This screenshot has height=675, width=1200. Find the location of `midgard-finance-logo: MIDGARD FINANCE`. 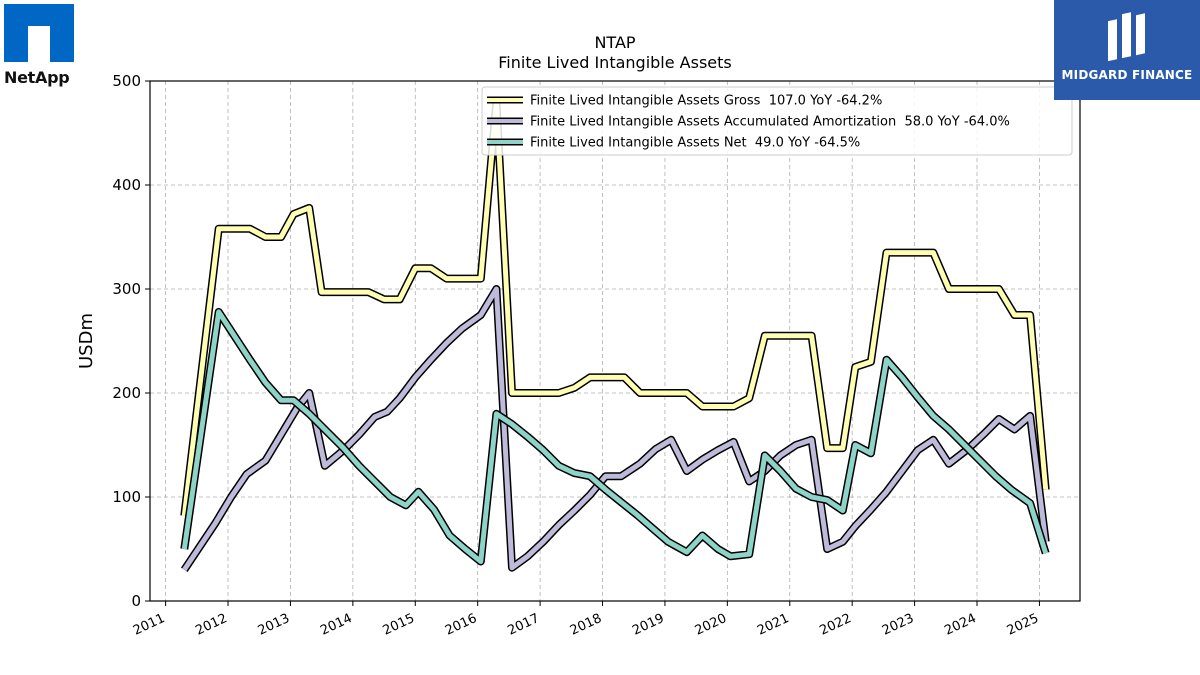

midgard-finance-logo: MIDGARD FINANCE is located at coordinates (1127, 50).